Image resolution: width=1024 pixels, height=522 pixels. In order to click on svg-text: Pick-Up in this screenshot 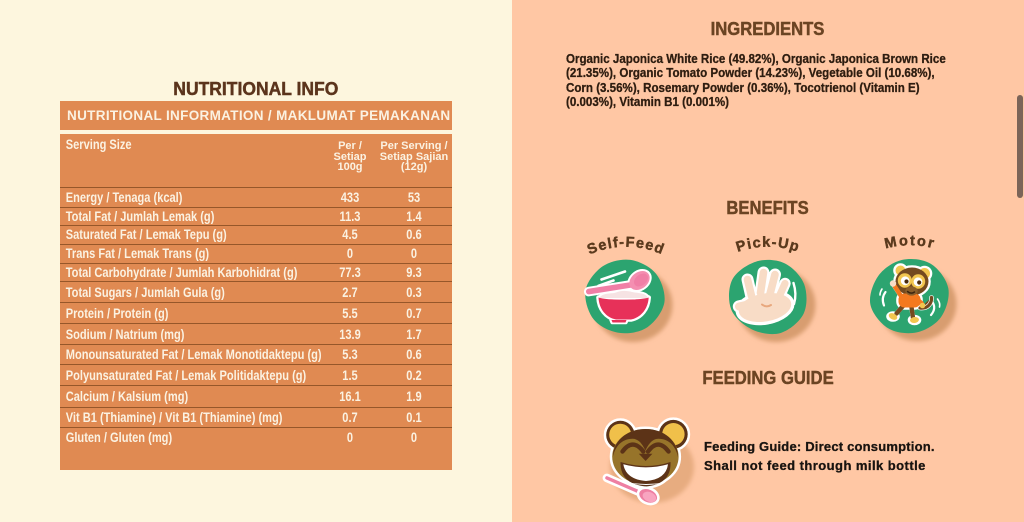, I will do `click(768, 245)`.